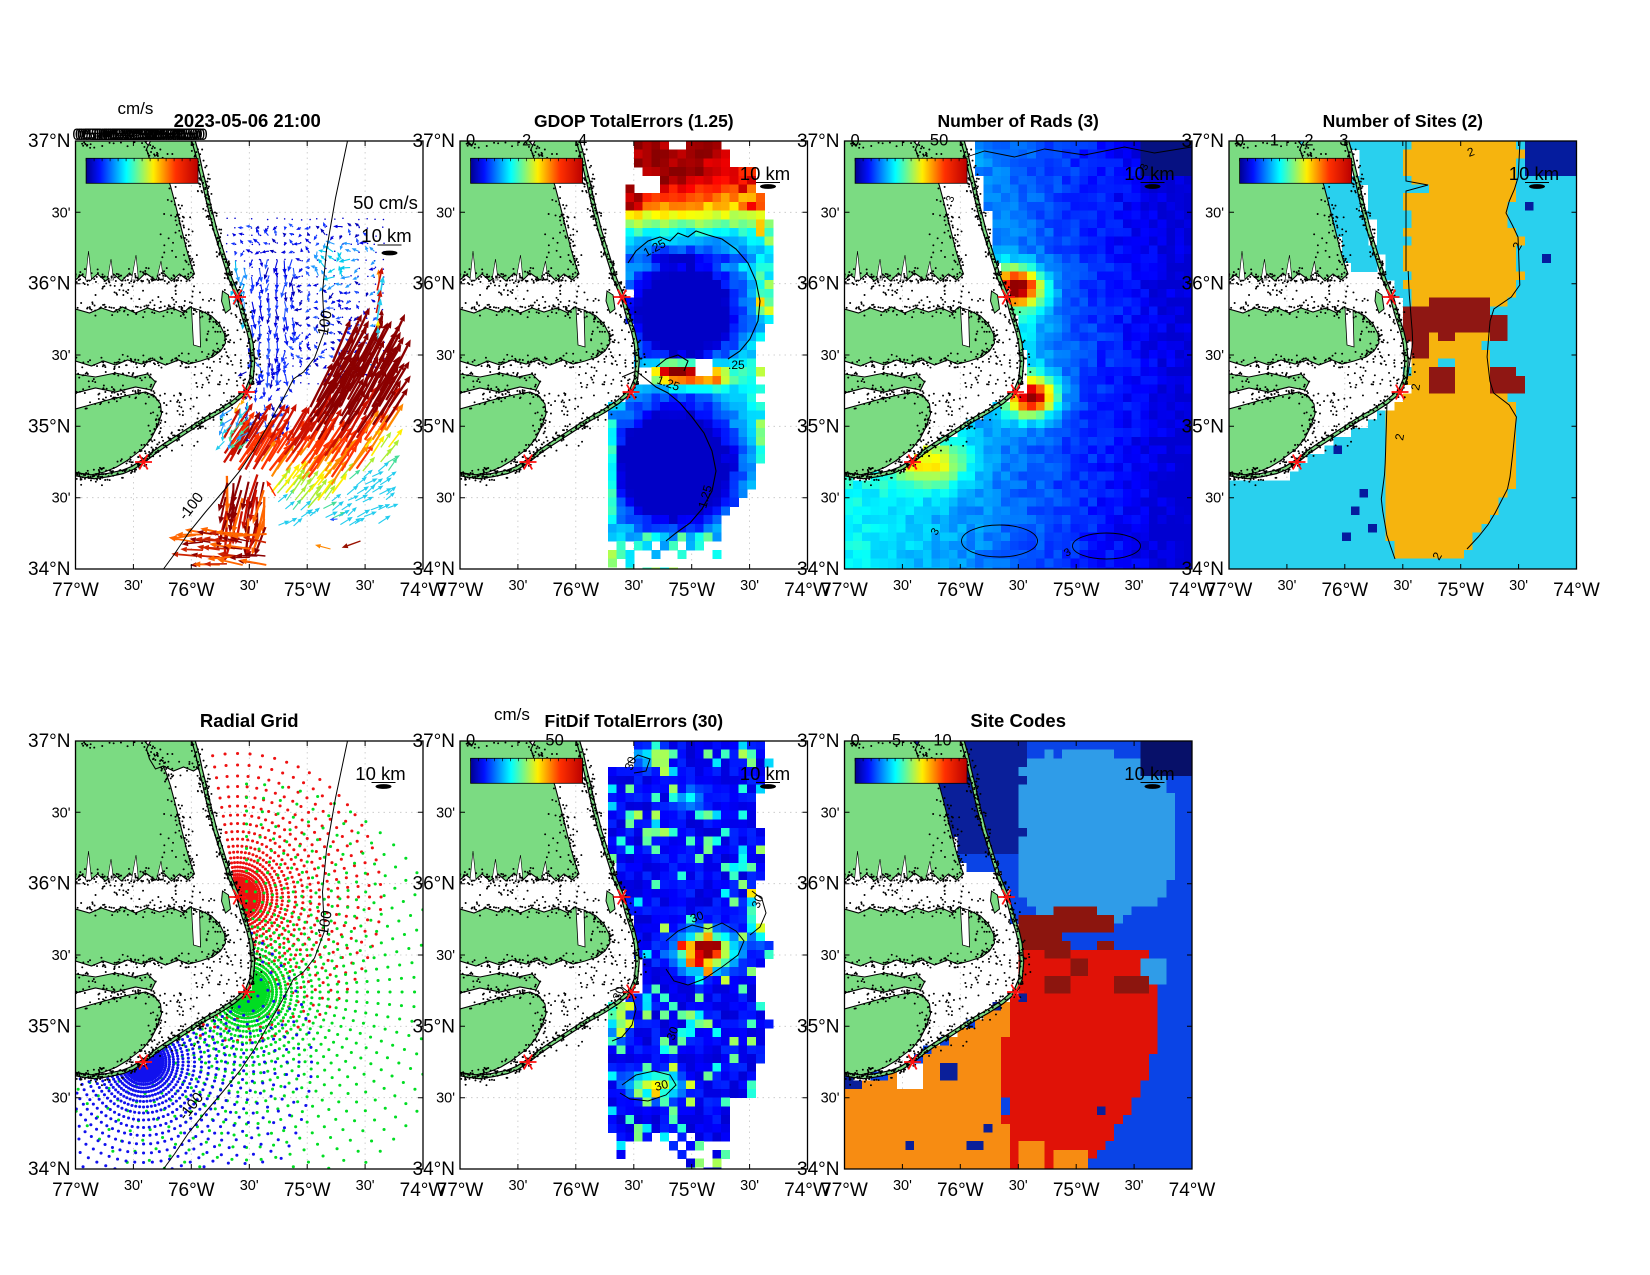  Describe the element at coordinates (1017, 121) in the screenshot. I see `svg-text: Number of Rads (3)` at that location.